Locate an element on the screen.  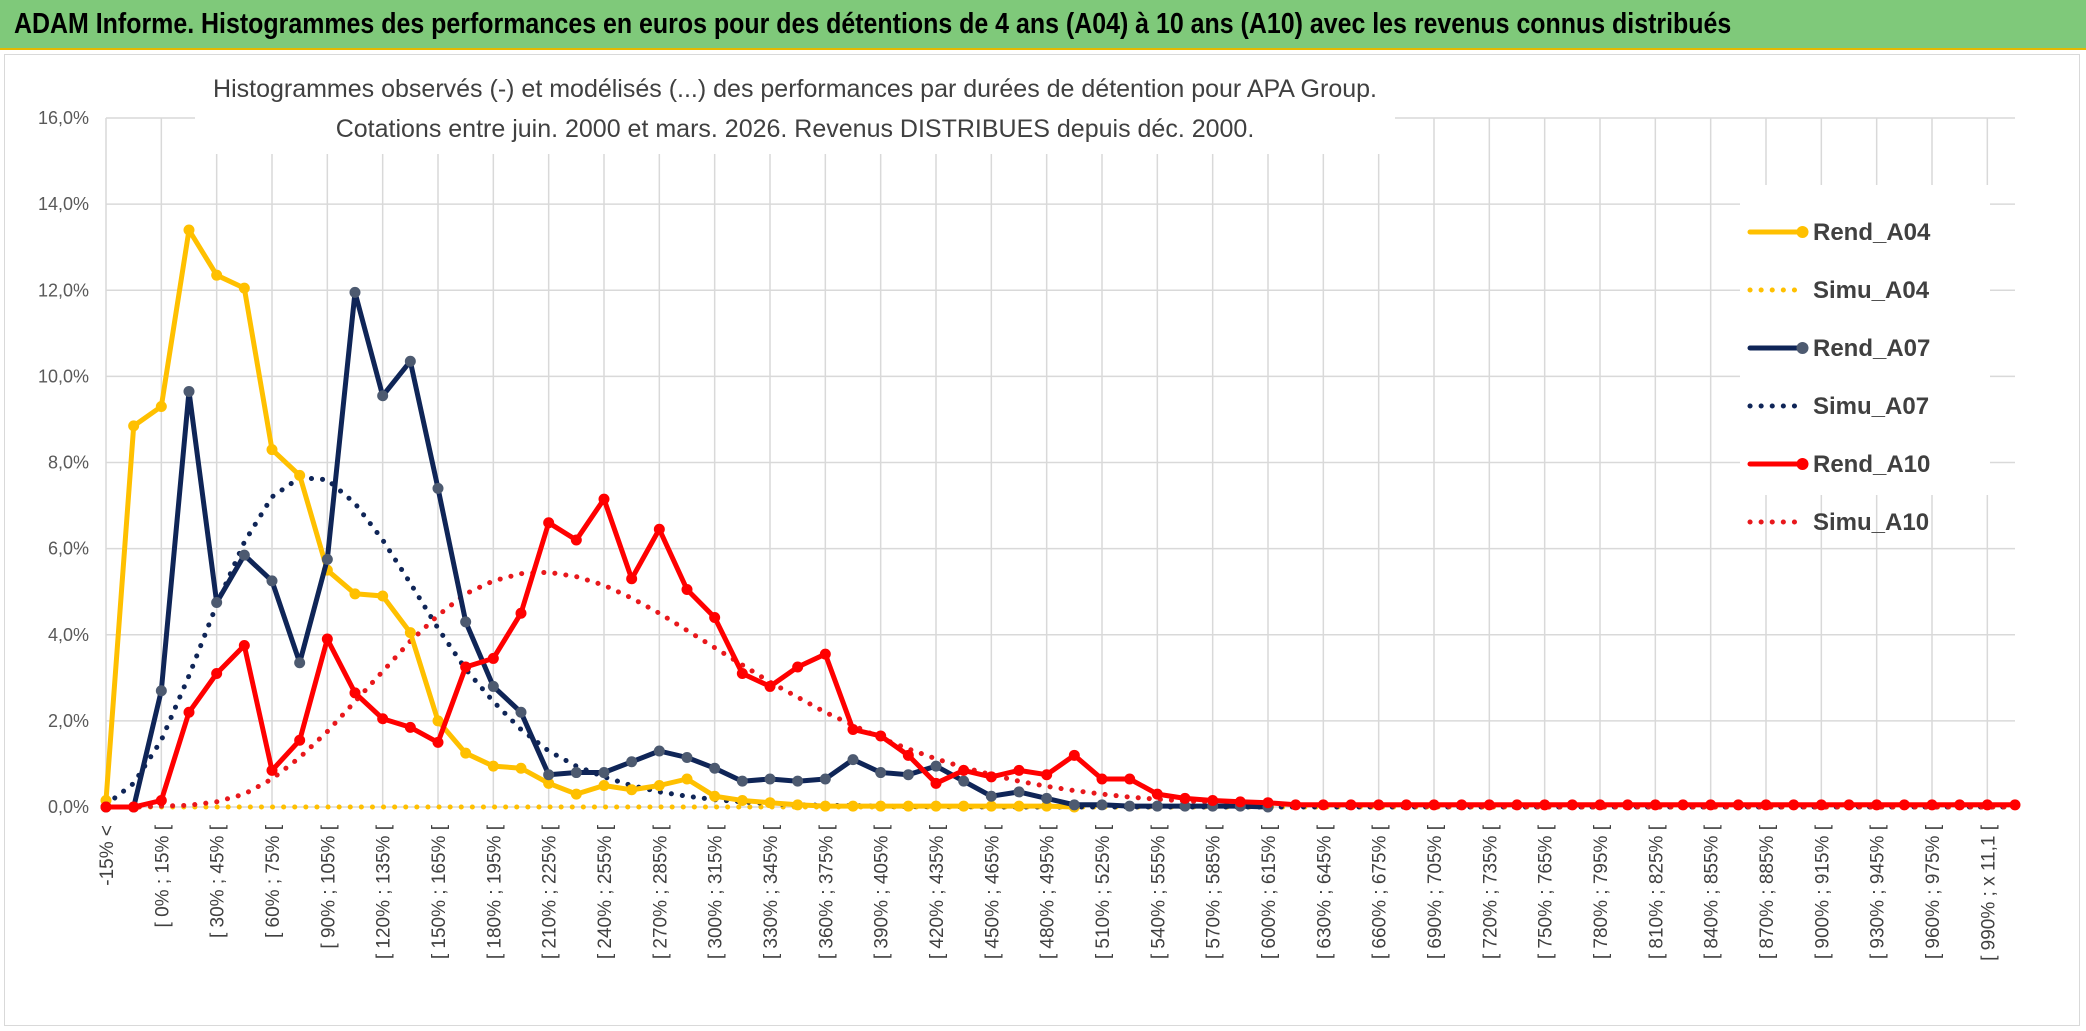
x-tick-label: [ 270% ; 285% [ is located at coordinates (660, 891).